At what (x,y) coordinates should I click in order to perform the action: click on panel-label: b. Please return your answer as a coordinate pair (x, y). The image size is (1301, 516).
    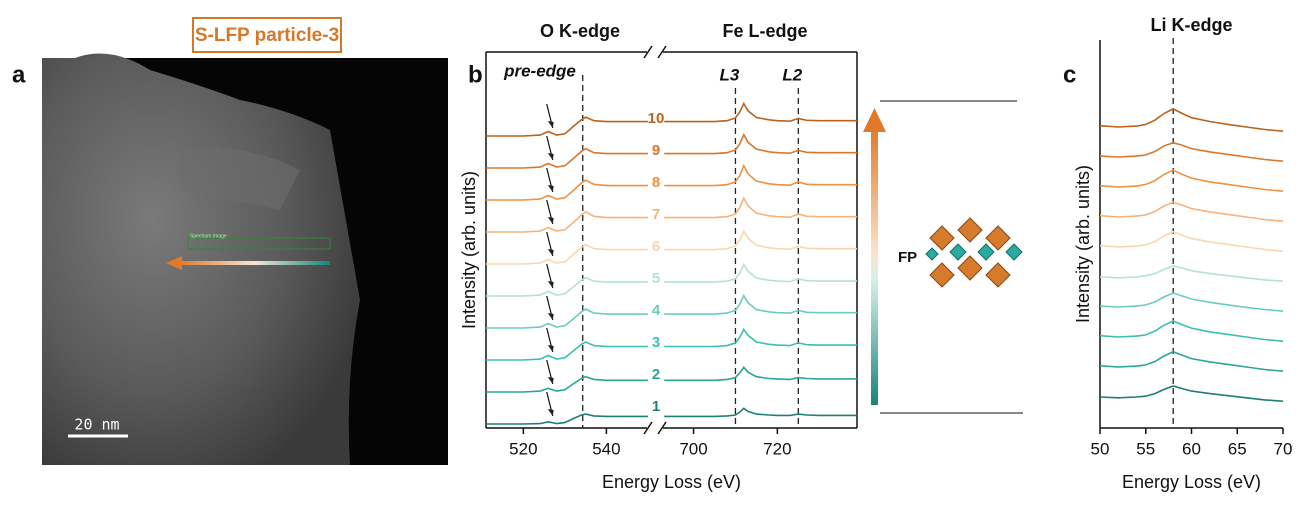
    Looking at the image, I should click on (475, 74).